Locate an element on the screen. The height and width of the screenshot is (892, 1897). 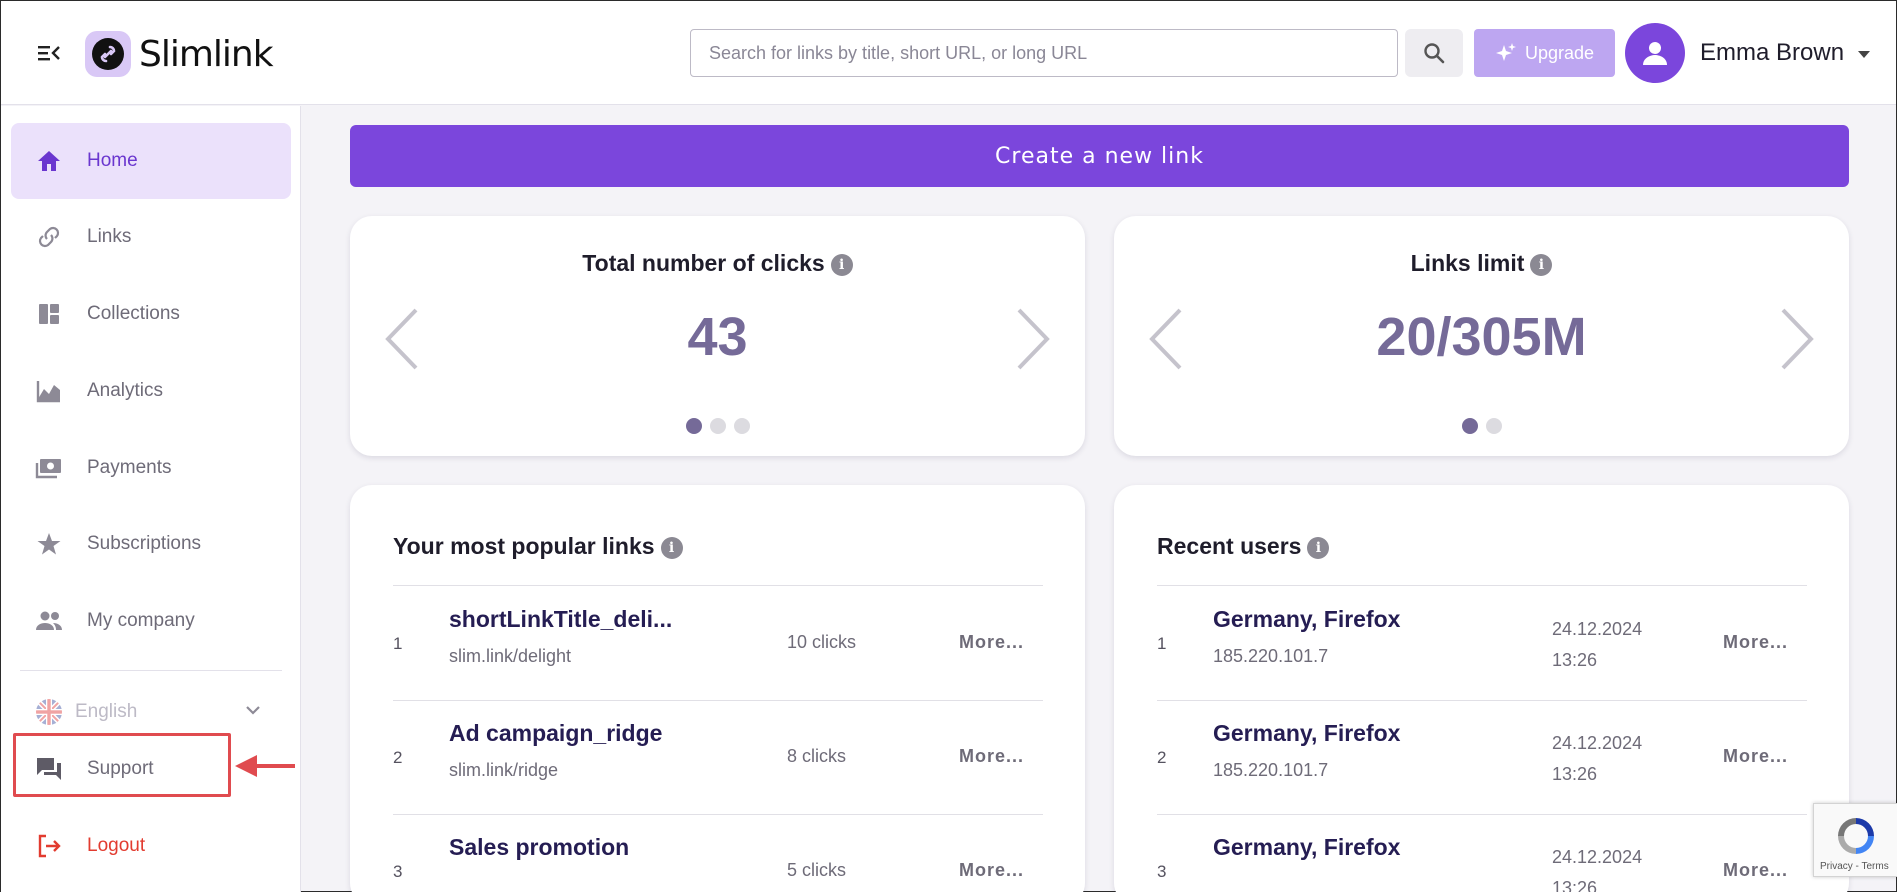
language-selector: English is located at coordinates (150, 712).